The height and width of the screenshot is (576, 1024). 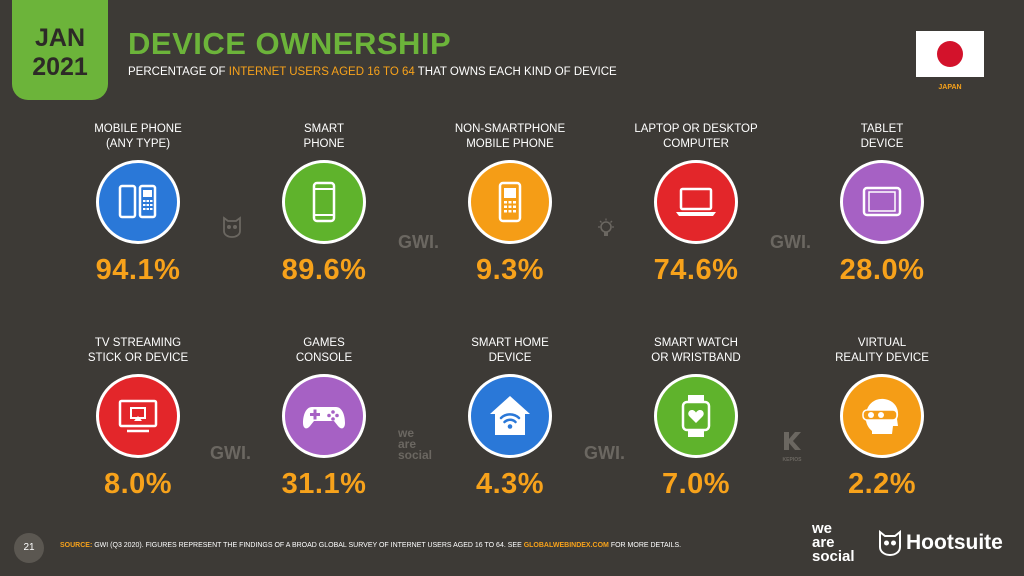 I want to click on device-value: 94.1%, so click(x=138, y=270).